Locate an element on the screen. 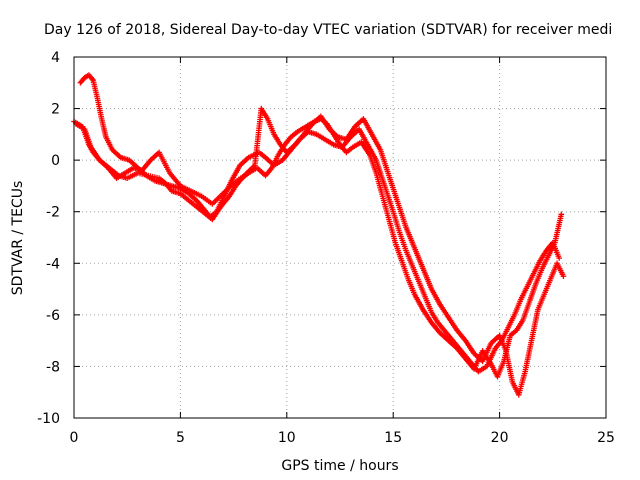  y-axis-title: SDTVAR / TECUs is located at coordinates (18, 238).